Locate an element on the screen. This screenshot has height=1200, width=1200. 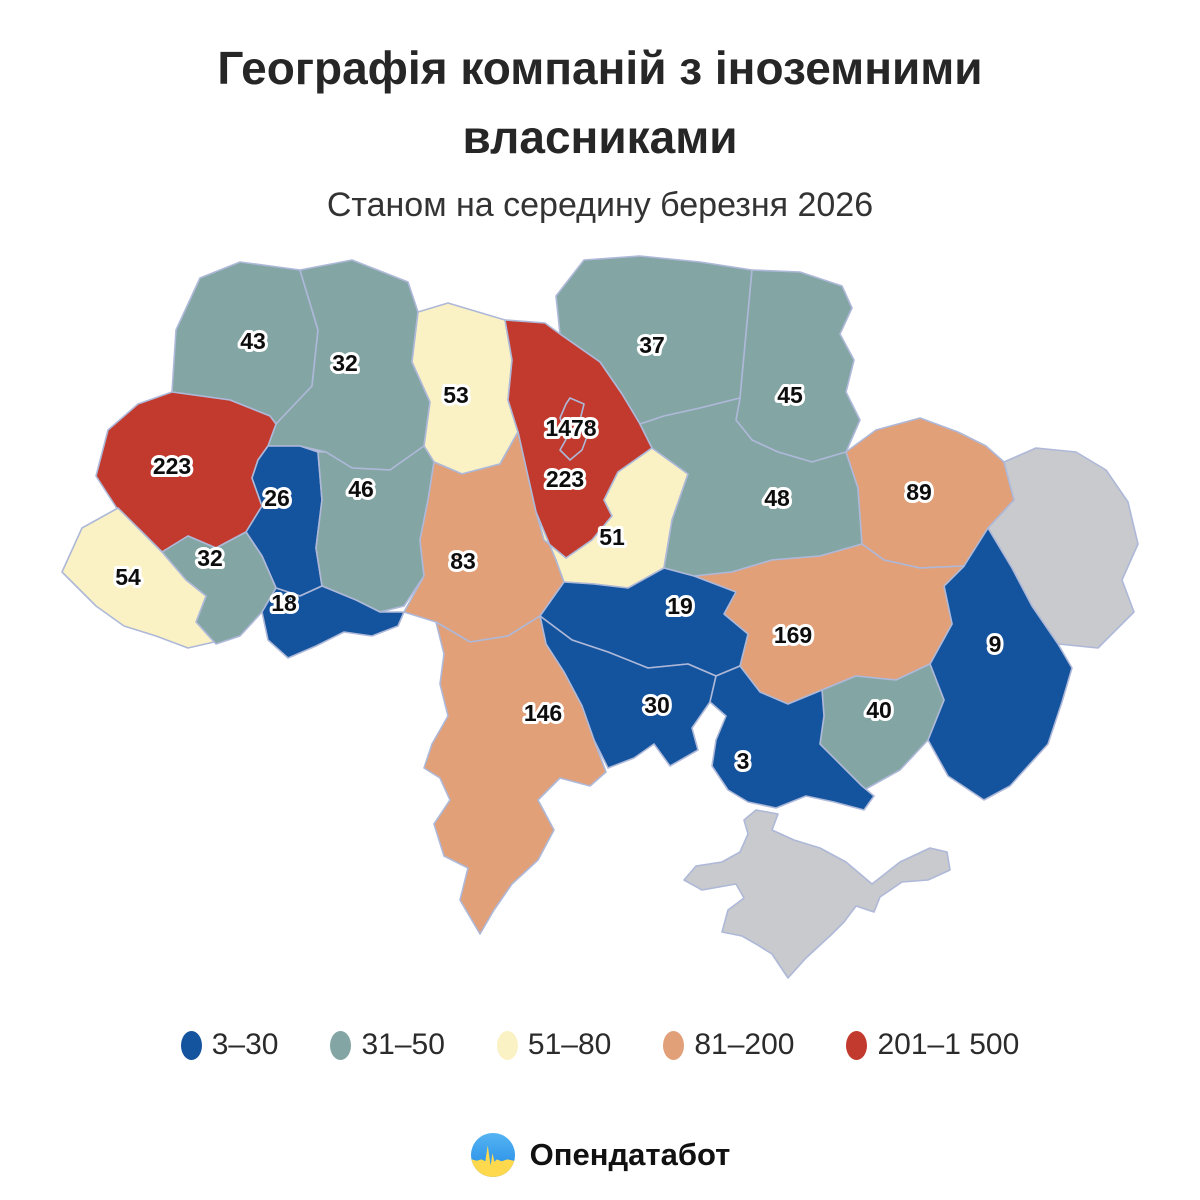
region-value-cherkasy: 51 is located at coordinates (612, 537).